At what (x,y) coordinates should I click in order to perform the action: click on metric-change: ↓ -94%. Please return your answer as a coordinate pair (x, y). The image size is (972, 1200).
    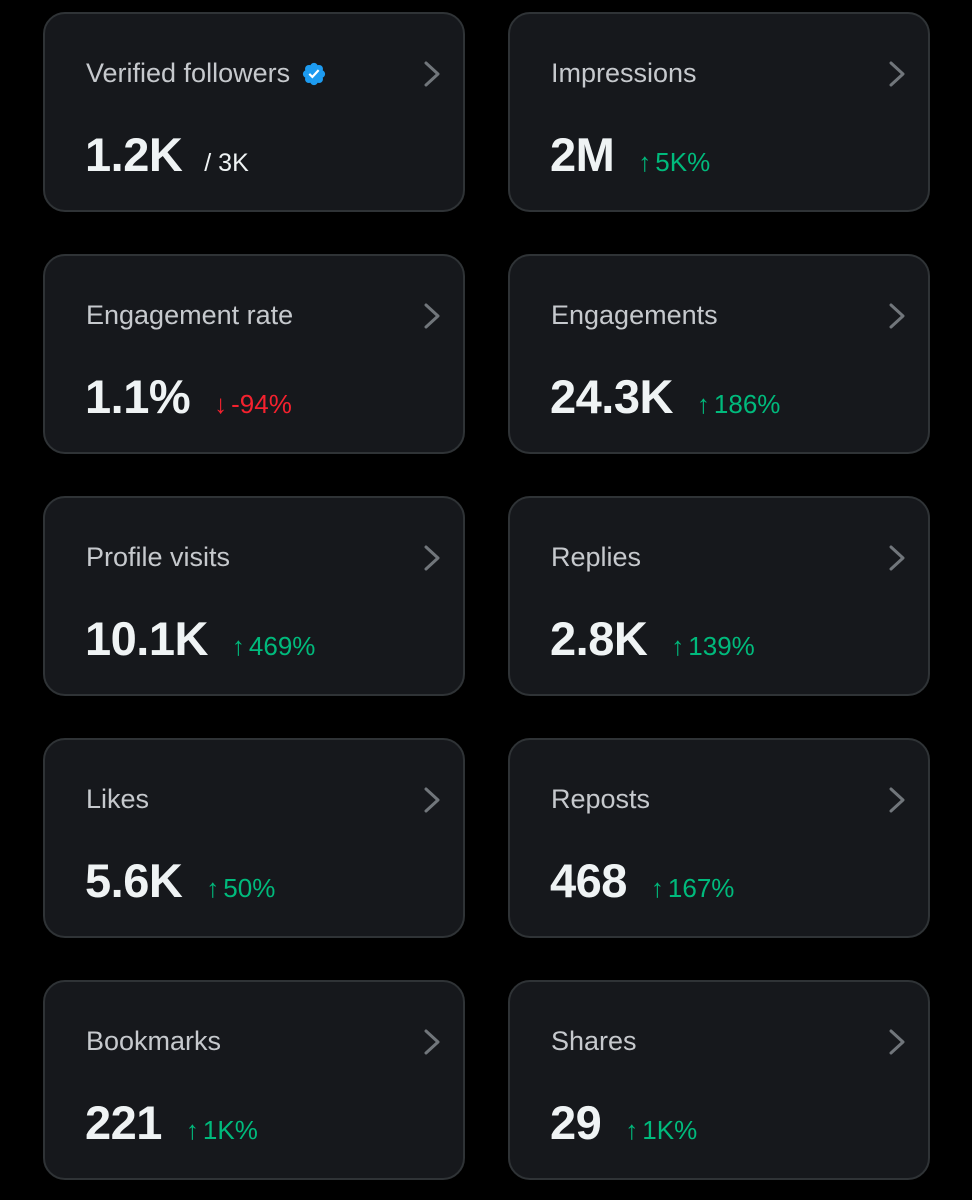
    Looking at the image, I should click on (253, 404).